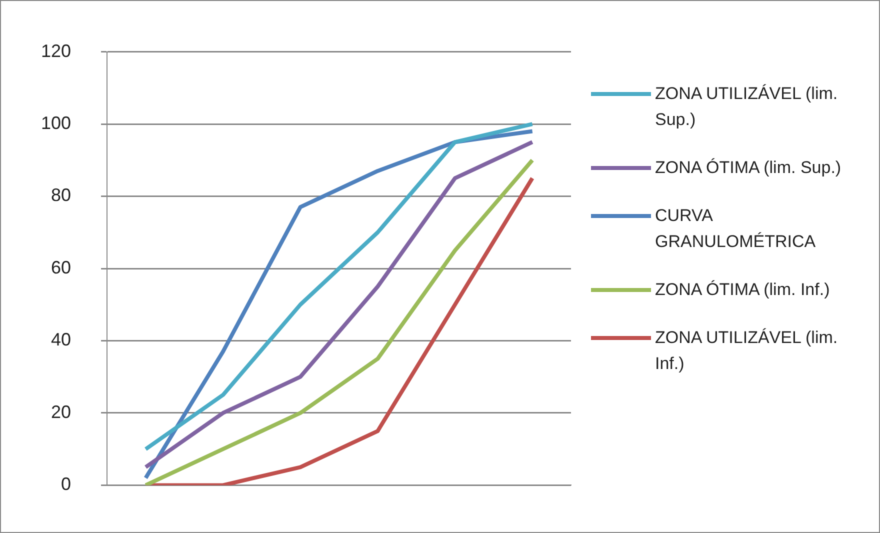  Describe the element at coordinates (61, 412) in the screenshot. I see `y-tick-label: 20` at that location.